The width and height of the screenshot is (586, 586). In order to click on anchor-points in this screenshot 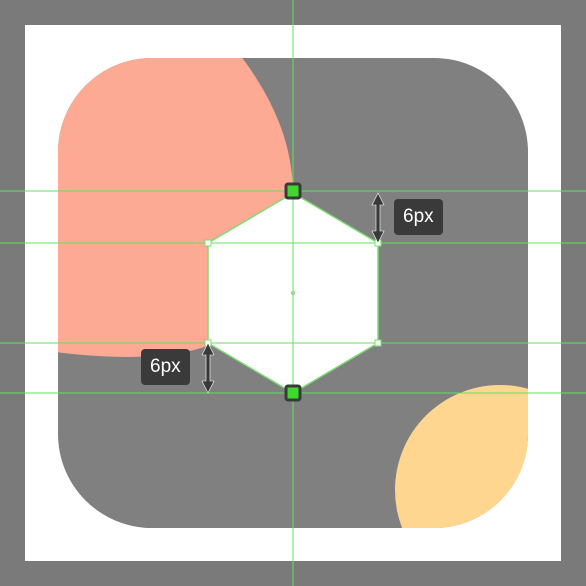, I will do `click(293, 292)`.